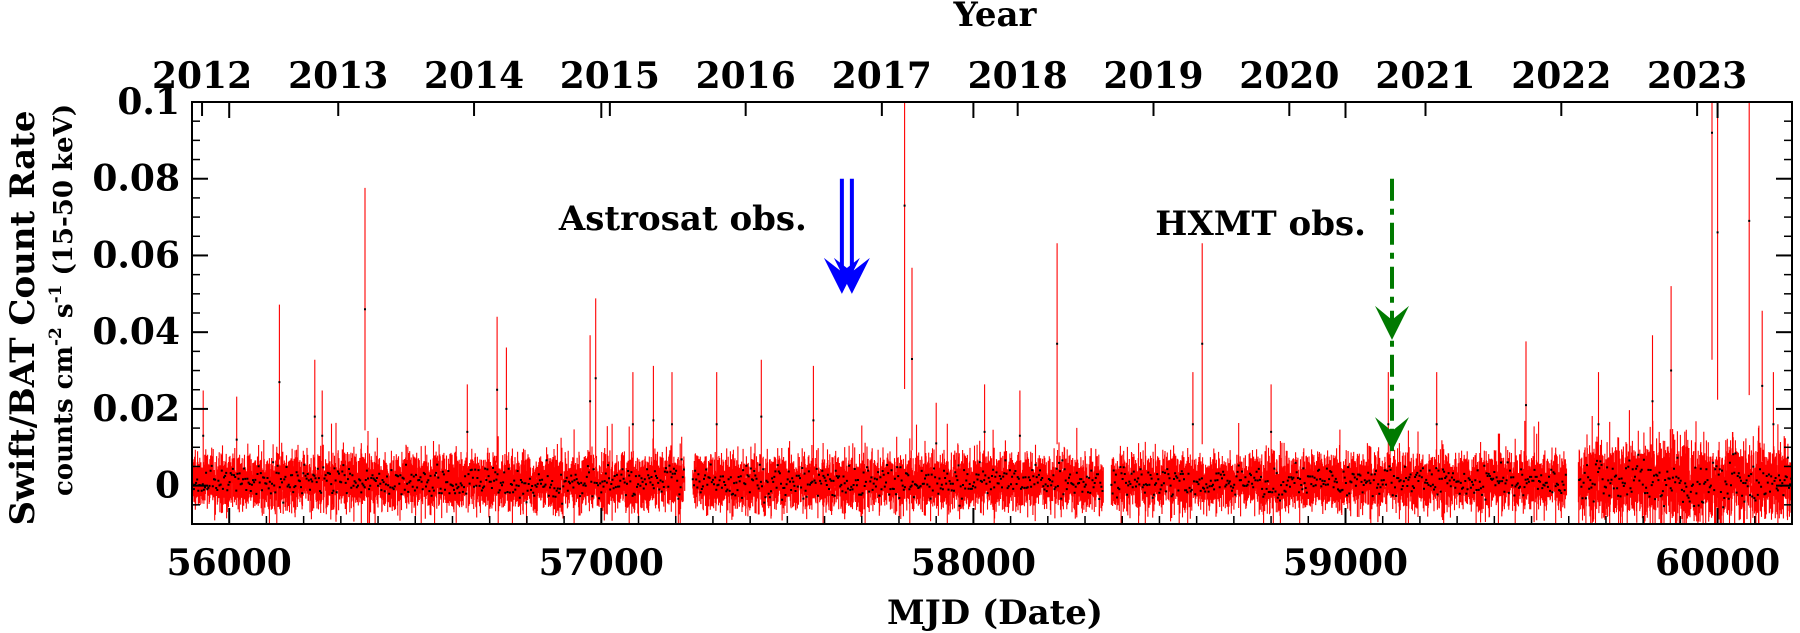 The width and height of the screenshot is (1800, 633). What do you see at coordinates (1345, 563) in the screenshot?
I see `x-tick-label: 59000` at bounding box center [1345, 563].